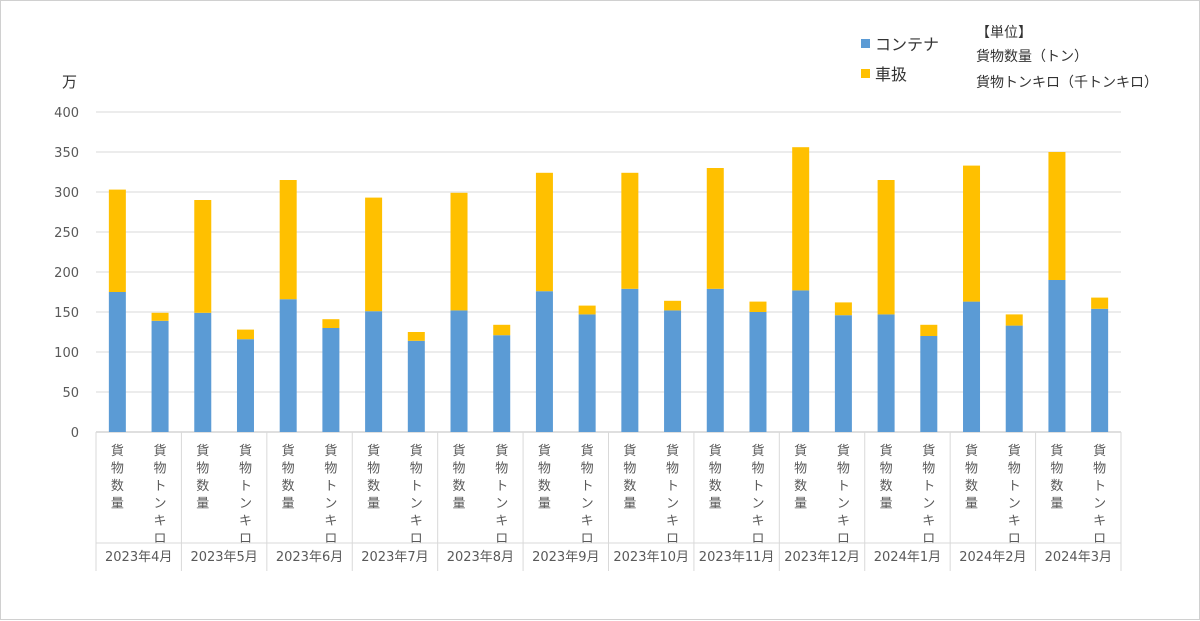 This screenshot has width=1200, height=621. What do you see at coordinates (1078, 557) in the screenshot?
I see `x-group-label: 2024年3月` at bounding box center [1078, 557].